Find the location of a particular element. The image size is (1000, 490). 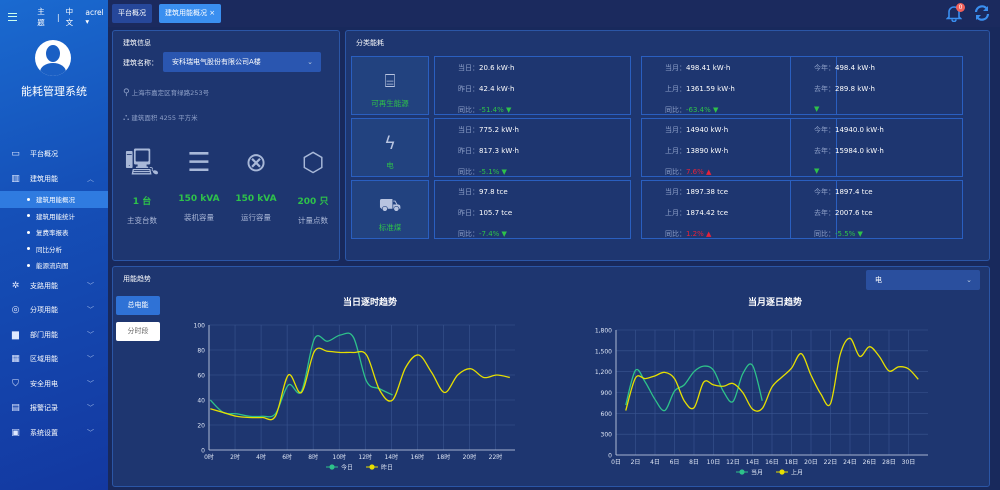

stat-card: ⊗ 150 kVA 运行容量 is located at coordinates (256, 183).